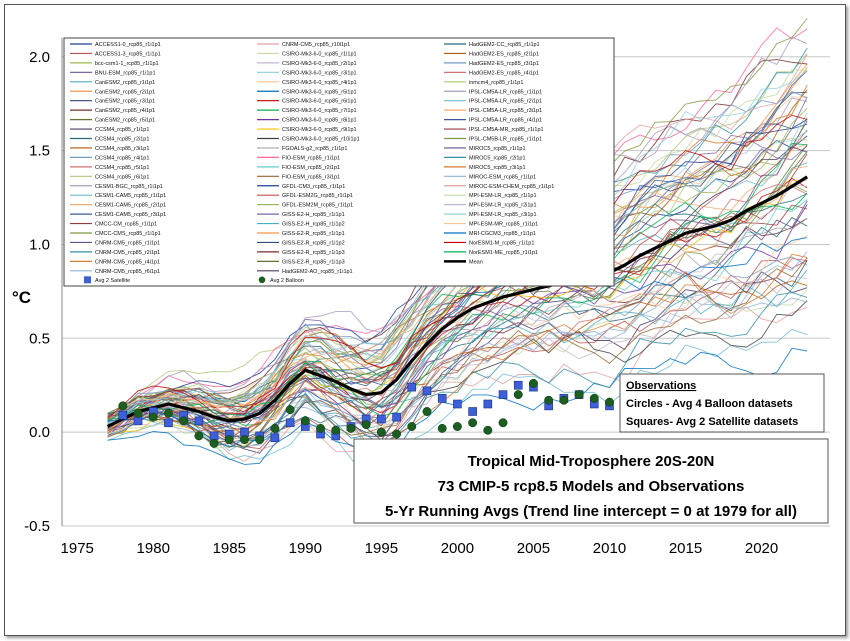  What do you see at coordinates (381, 548) in the screenshot?
I see `x-tick-label: 1995` at bounding box center [381, 548].